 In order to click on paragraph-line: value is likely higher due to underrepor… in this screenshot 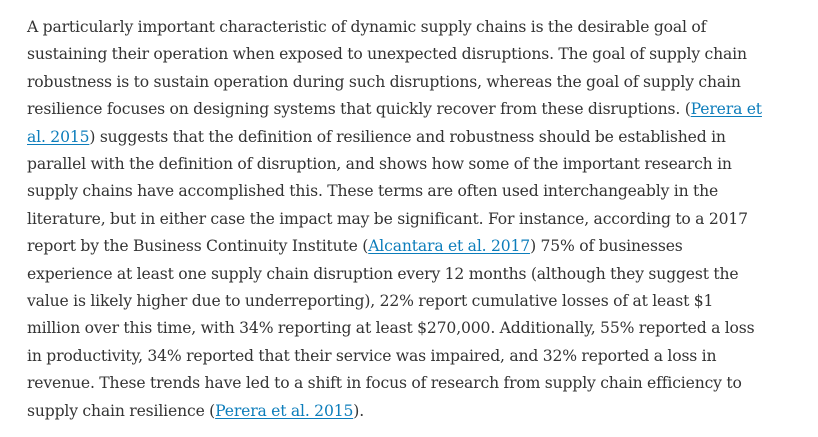, I will do `click(412, 301)`.